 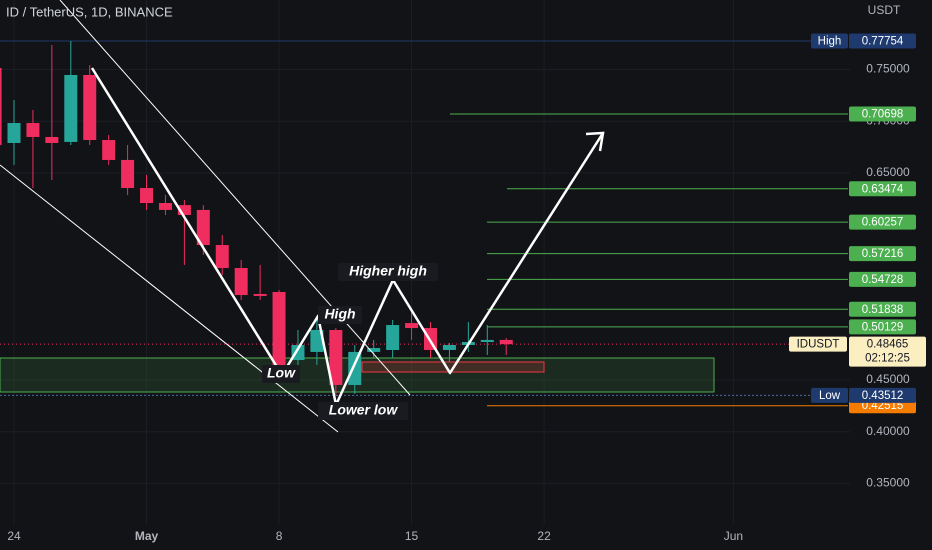 I want to click on annotation: Higher high, so click(x=388, y=271).